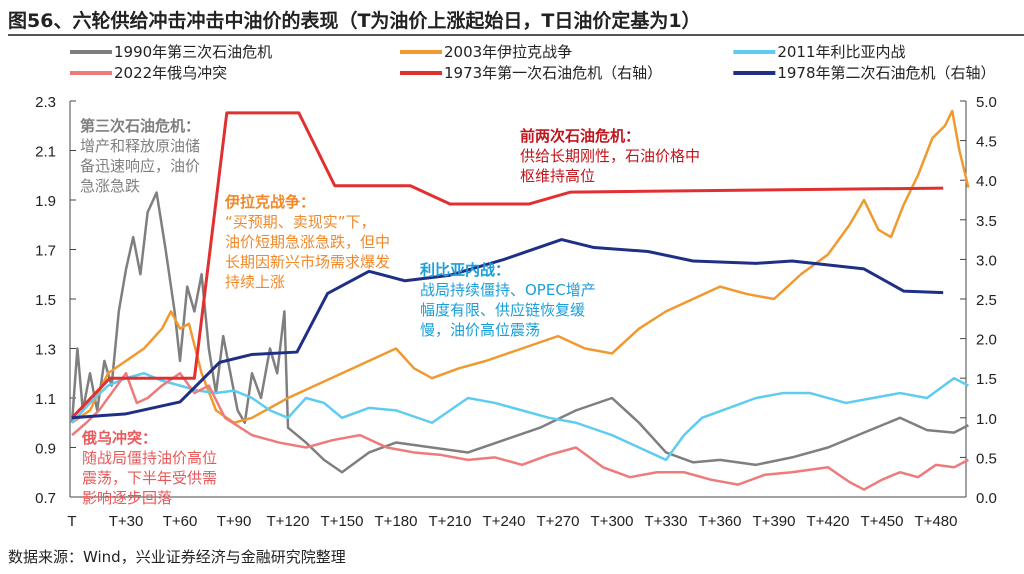 This screenshot has width=1024, height=574. I want to click on x-tick-label: T+420, so click(828, 521).